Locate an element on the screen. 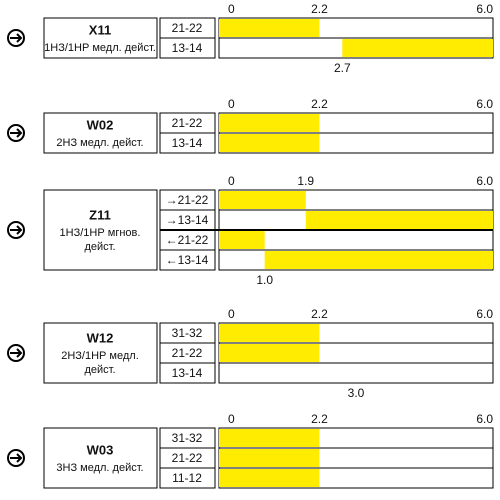  device-id: W03 is located at coordinates (100, 449).